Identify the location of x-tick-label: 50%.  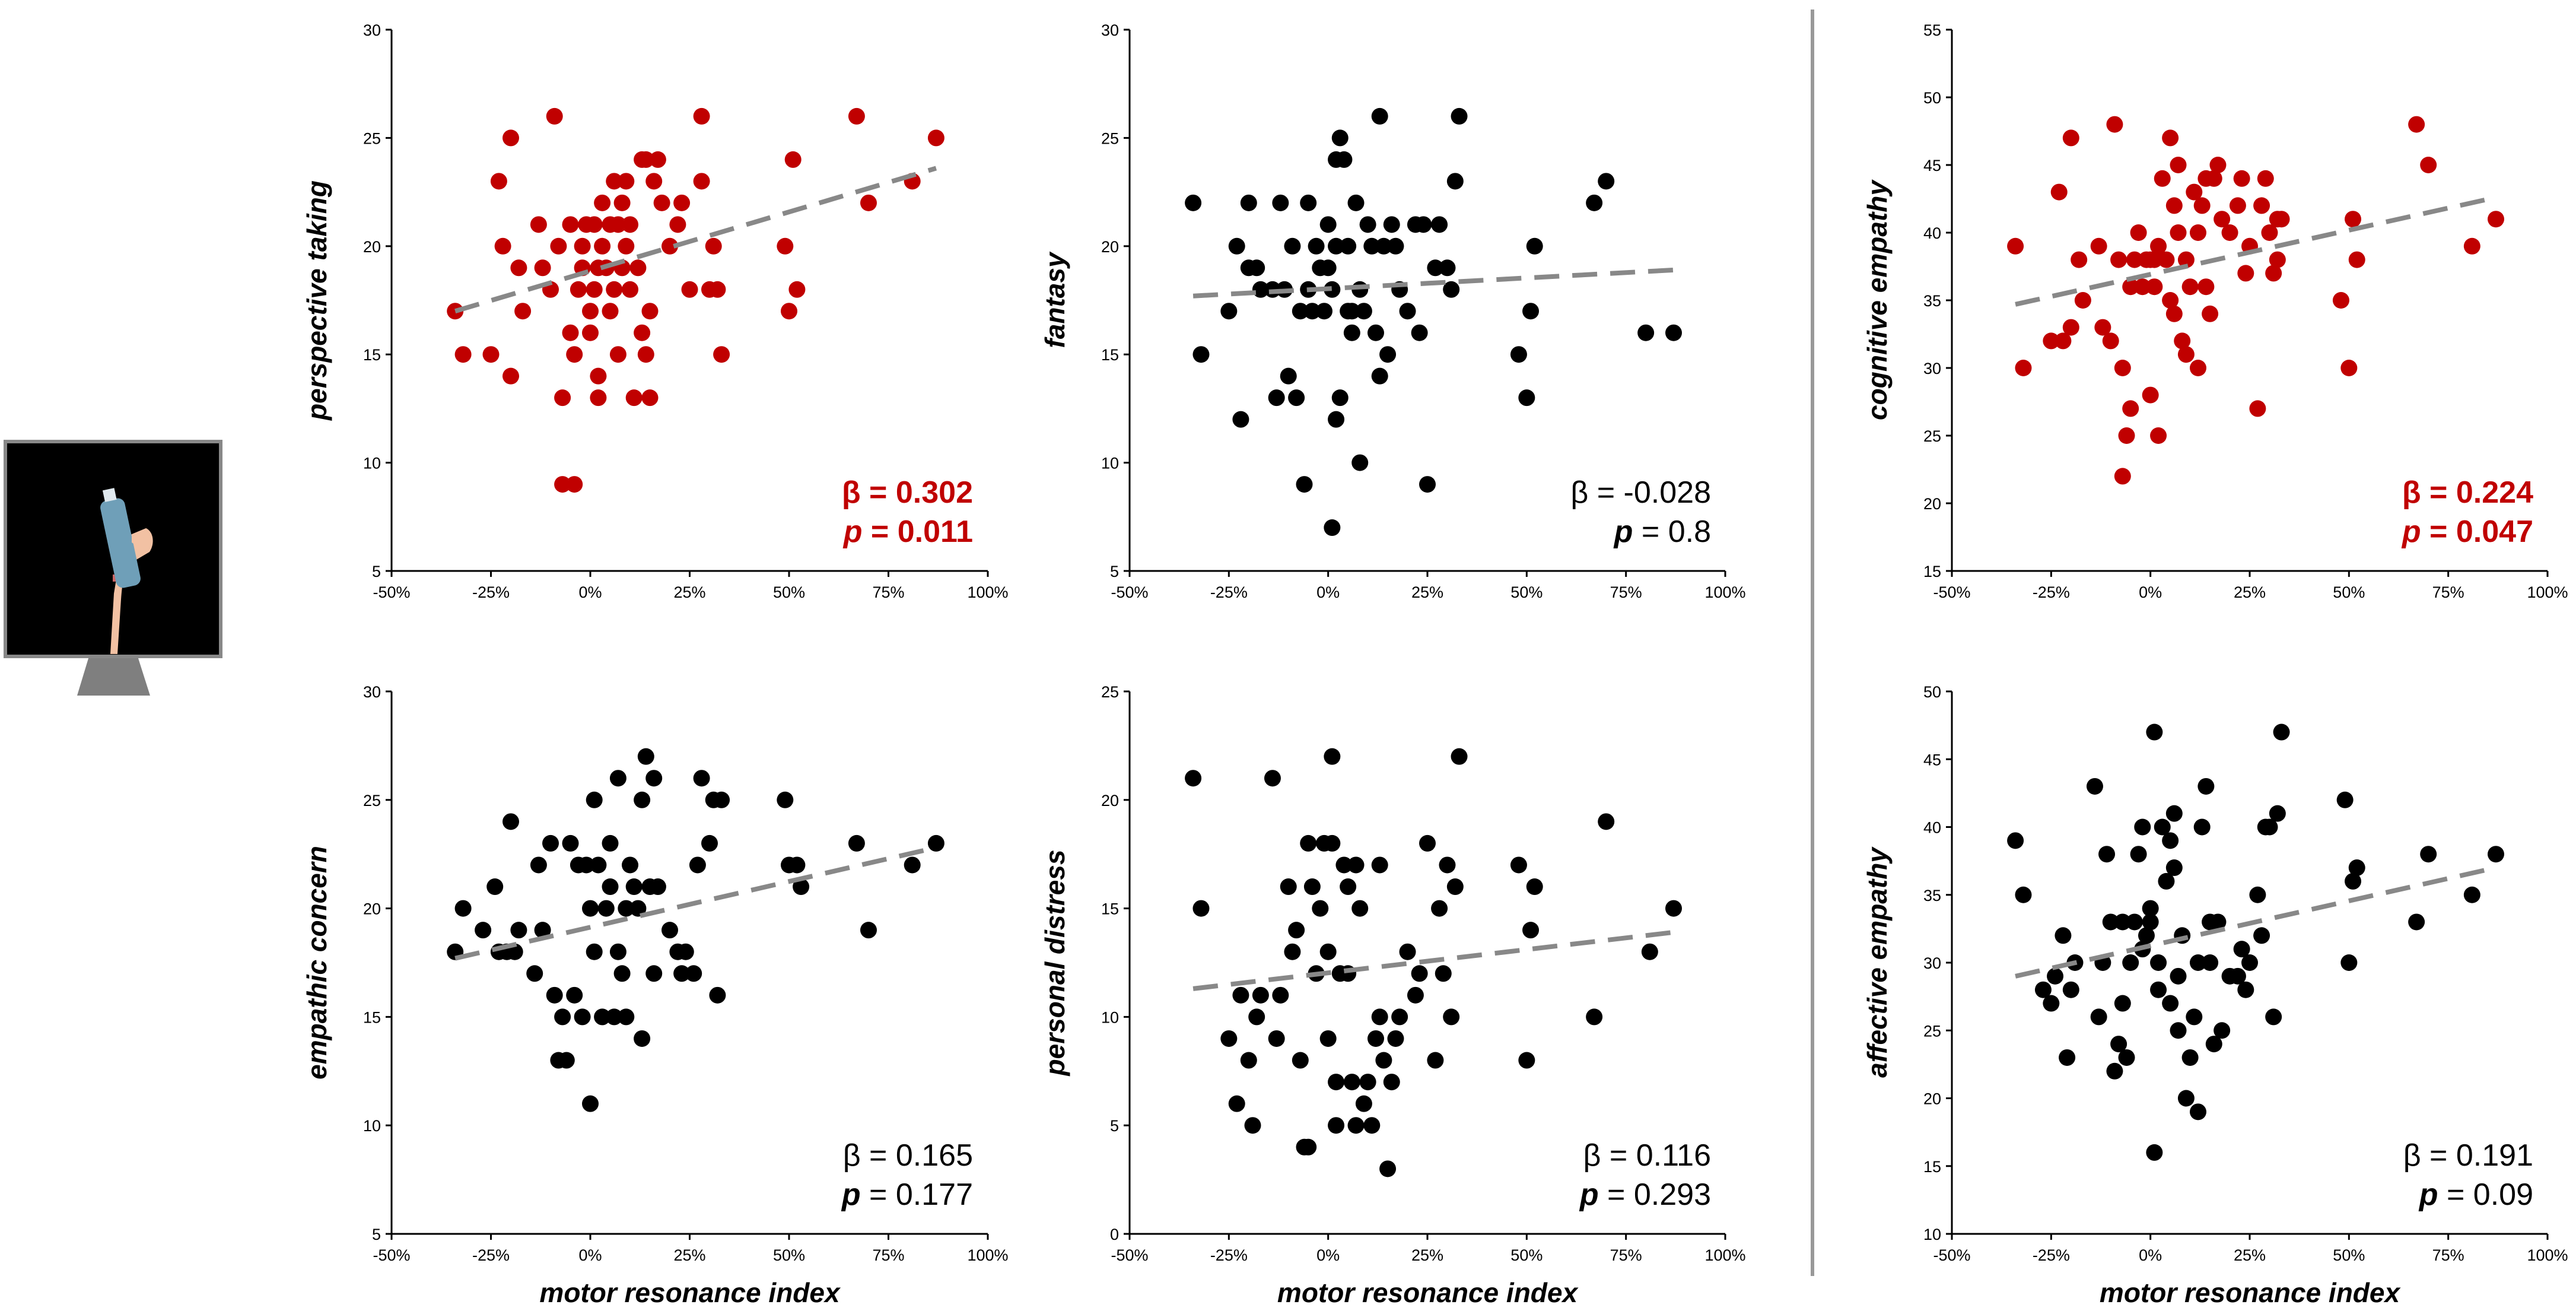
(2349, 592).